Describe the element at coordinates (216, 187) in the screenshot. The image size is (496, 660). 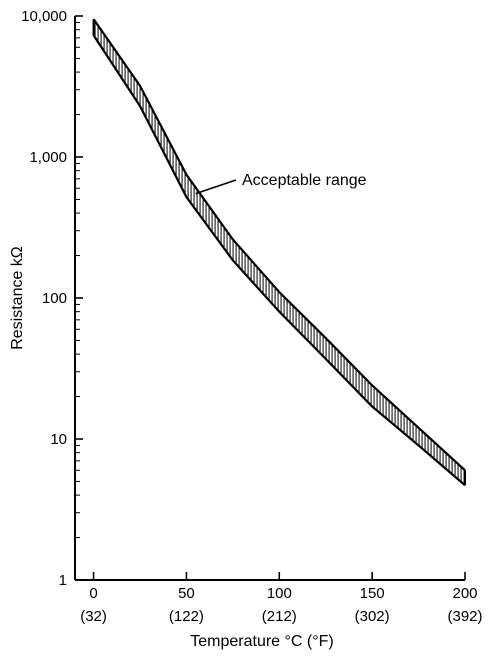
I see `annotation-leader-line` at that location.